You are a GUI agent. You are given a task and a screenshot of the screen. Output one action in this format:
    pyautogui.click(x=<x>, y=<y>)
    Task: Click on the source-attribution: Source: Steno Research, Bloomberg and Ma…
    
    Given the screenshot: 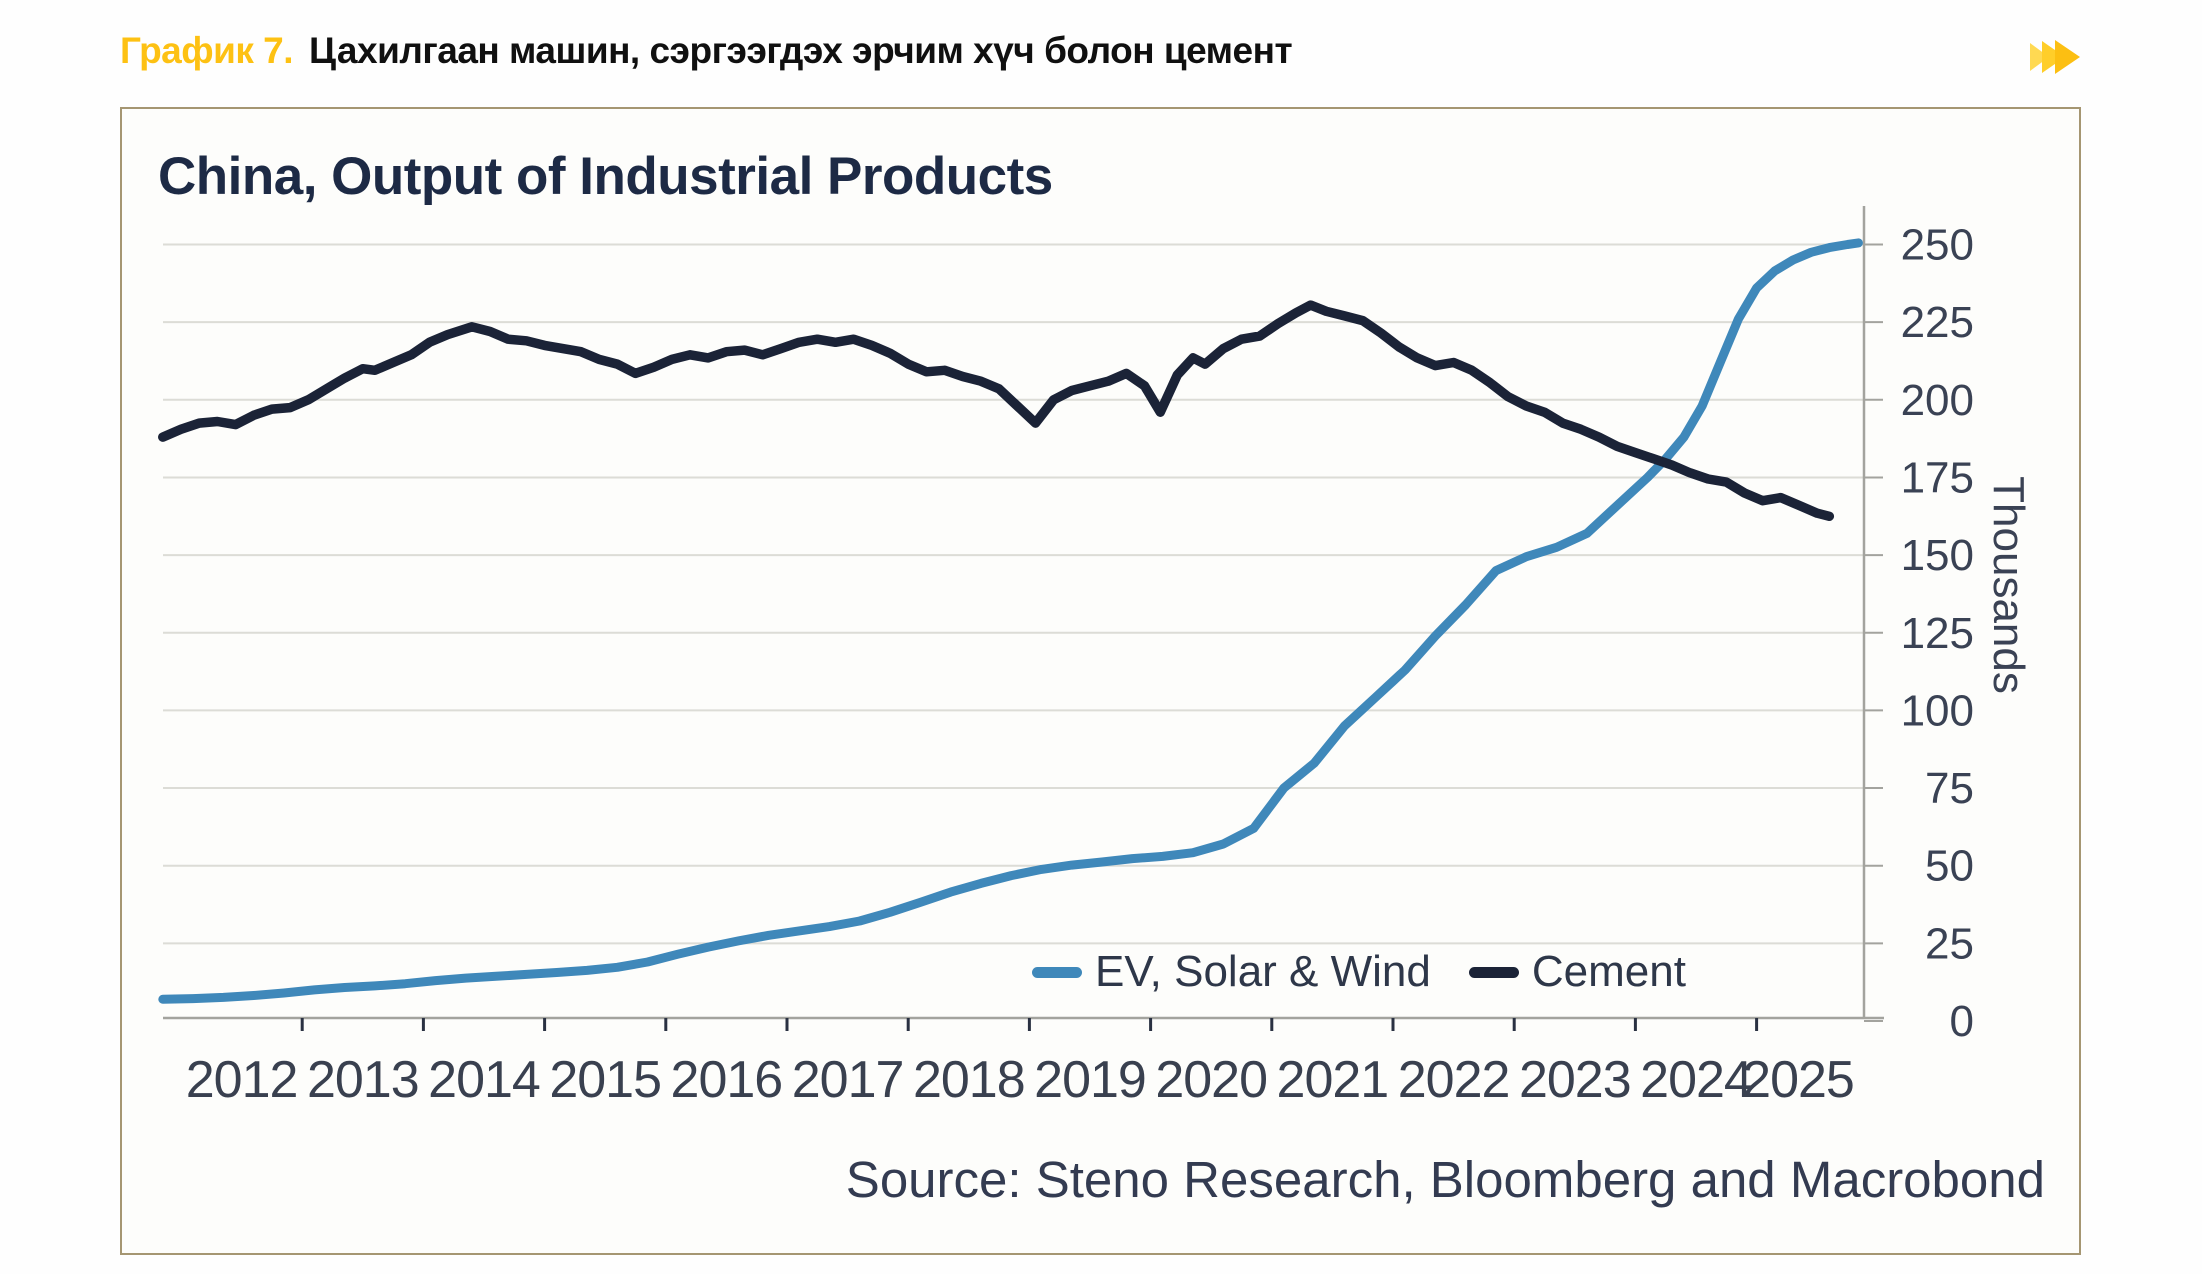 What is the action you would take?
    pyautogui.click(x=1445, y=1179)
    